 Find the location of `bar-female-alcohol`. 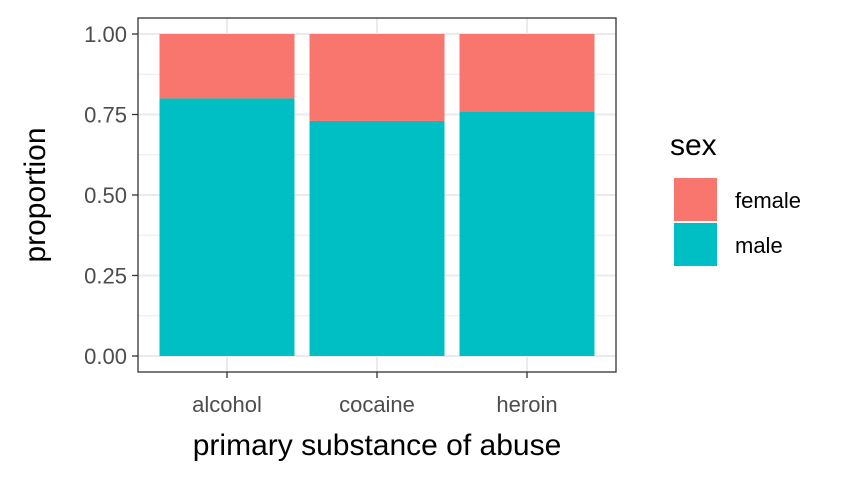

bar-female-alcohol is located at coordinates (227, 66).